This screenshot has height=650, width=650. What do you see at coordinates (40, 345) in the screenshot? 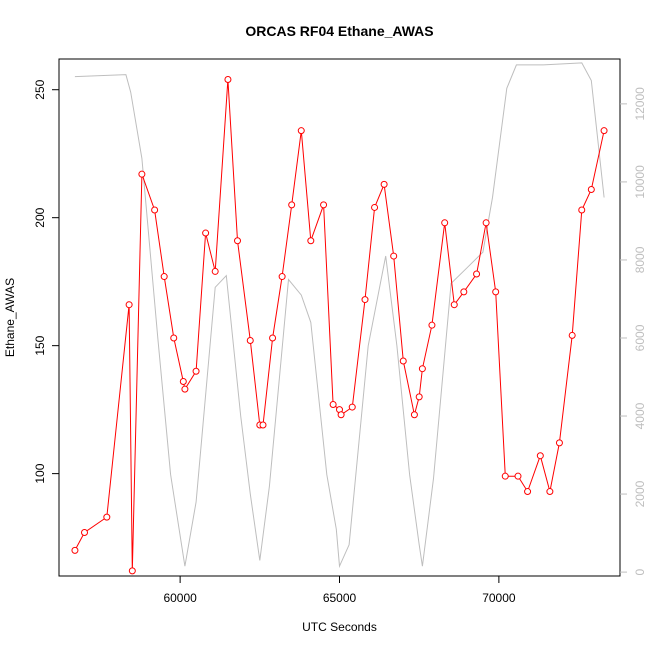
I see `y-tick-label: 150` at bounding box center [40, 345].